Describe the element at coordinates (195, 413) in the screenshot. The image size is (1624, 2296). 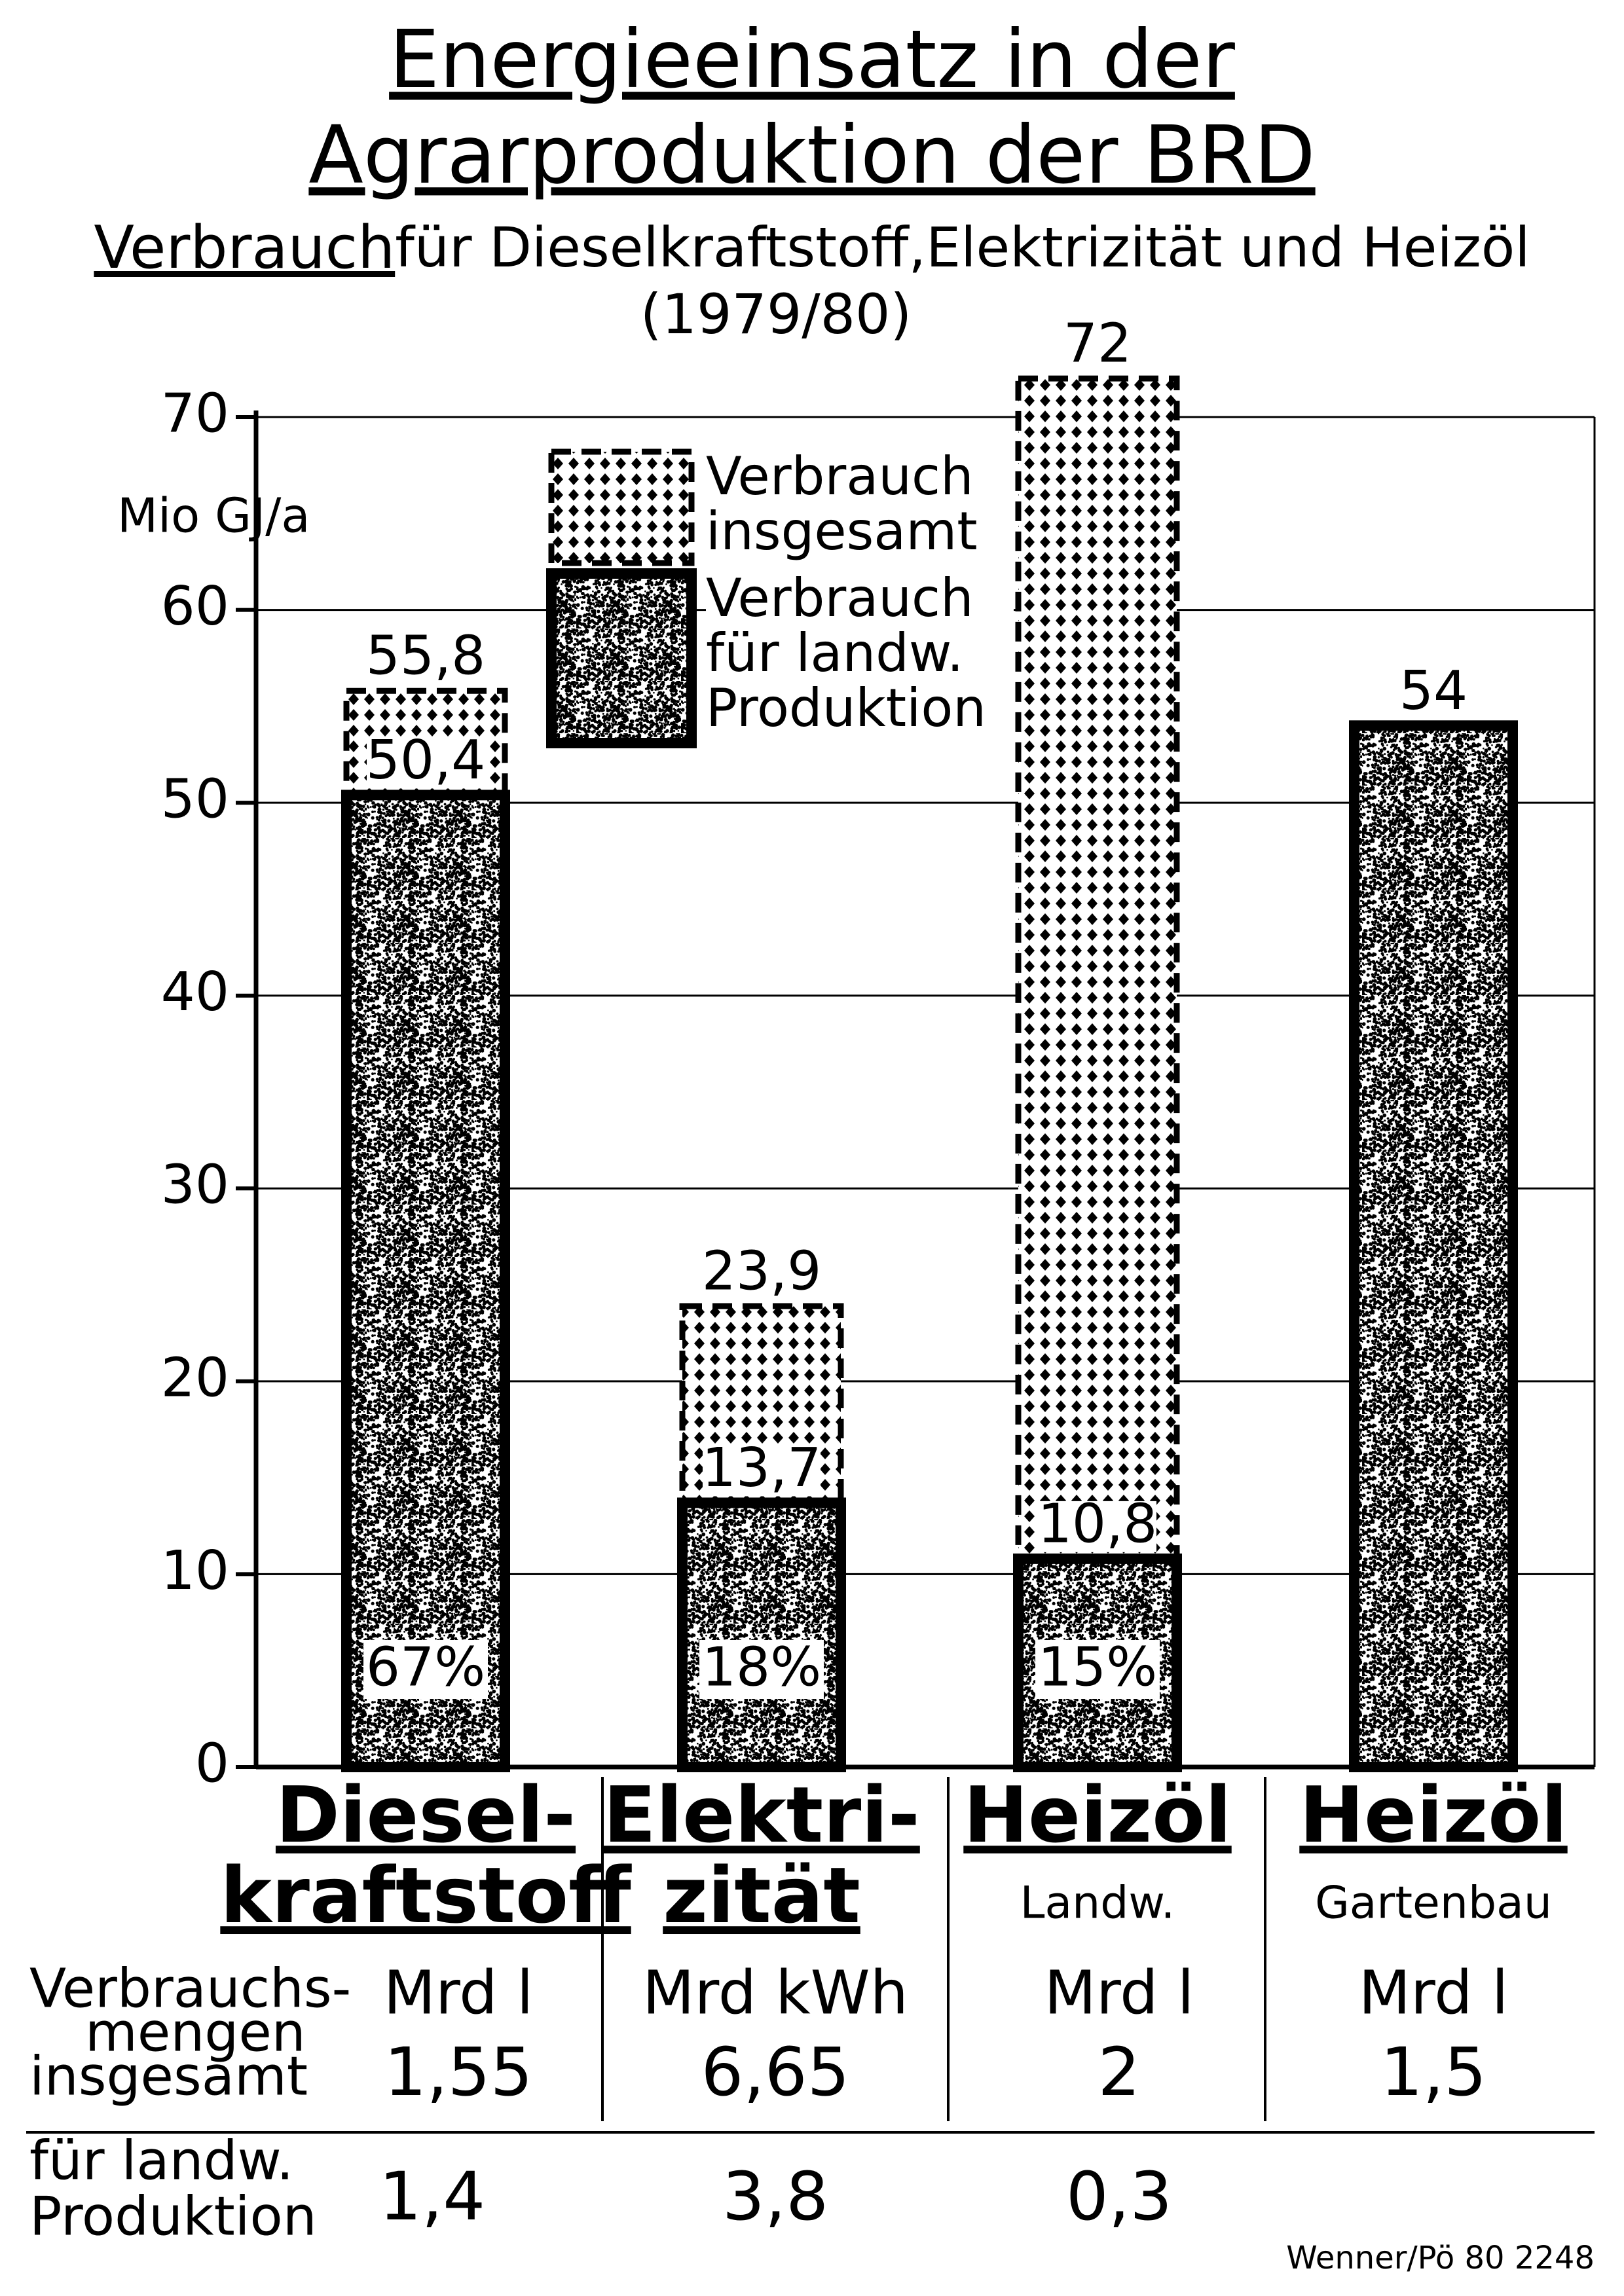
I see `y-tick-label: 70` at that location.